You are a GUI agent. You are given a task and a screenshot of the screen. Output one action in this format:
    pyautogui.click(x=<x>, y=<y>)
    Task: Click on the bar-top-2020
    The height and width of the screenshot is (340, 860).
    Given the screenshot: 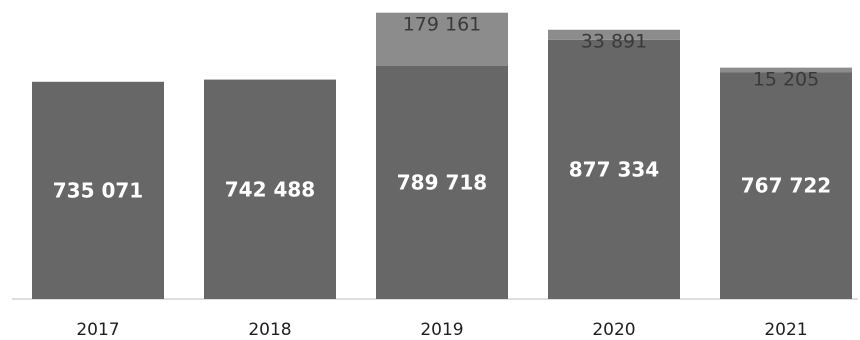 What is the action you would take?
    pyautogui.click(x=614, y=34)
    